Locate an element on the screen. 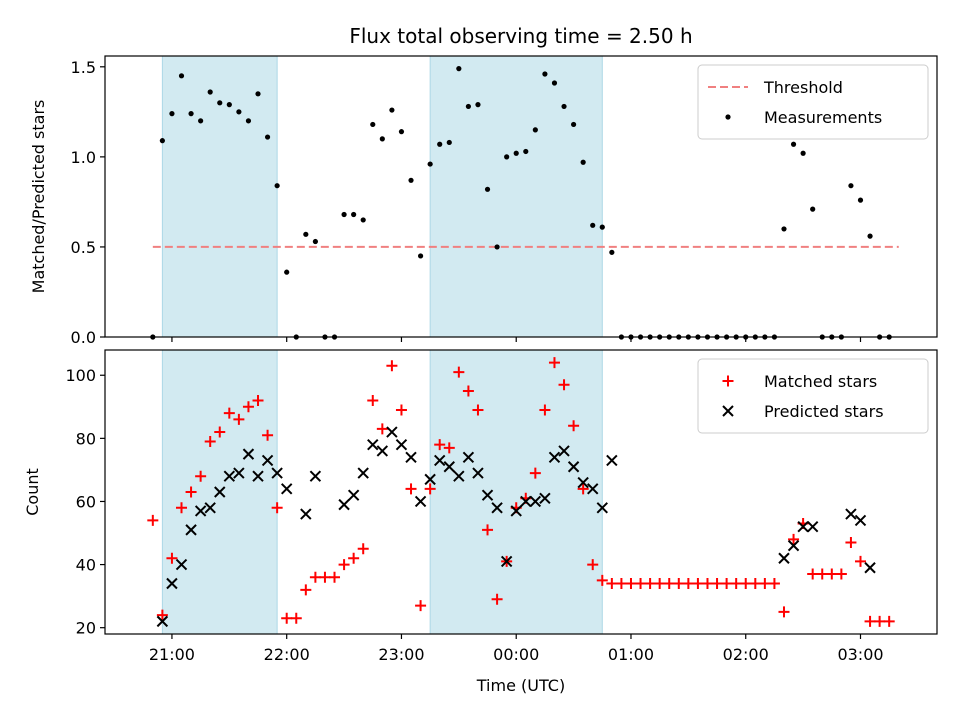 This screenshot has width=960, height=720. legend-label: Matched stars is located at coordinates (820, 381).